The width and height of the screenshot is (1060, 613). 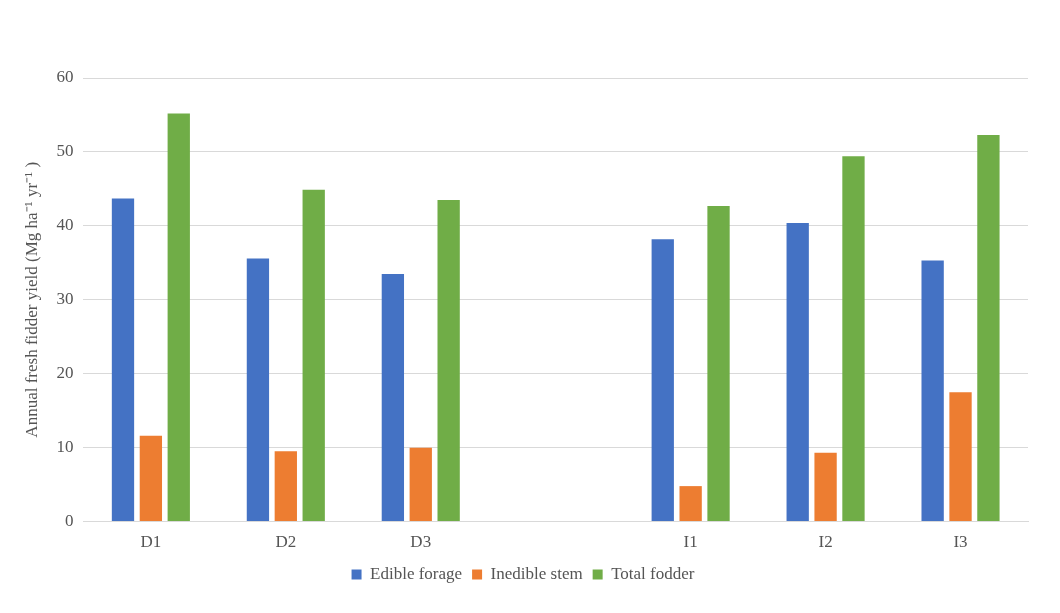 I want to click on y-axis-title: Annual fresh fidder yield (Mg ha⁻¹ yr⁻¹ ), so click(x=31, y=299).